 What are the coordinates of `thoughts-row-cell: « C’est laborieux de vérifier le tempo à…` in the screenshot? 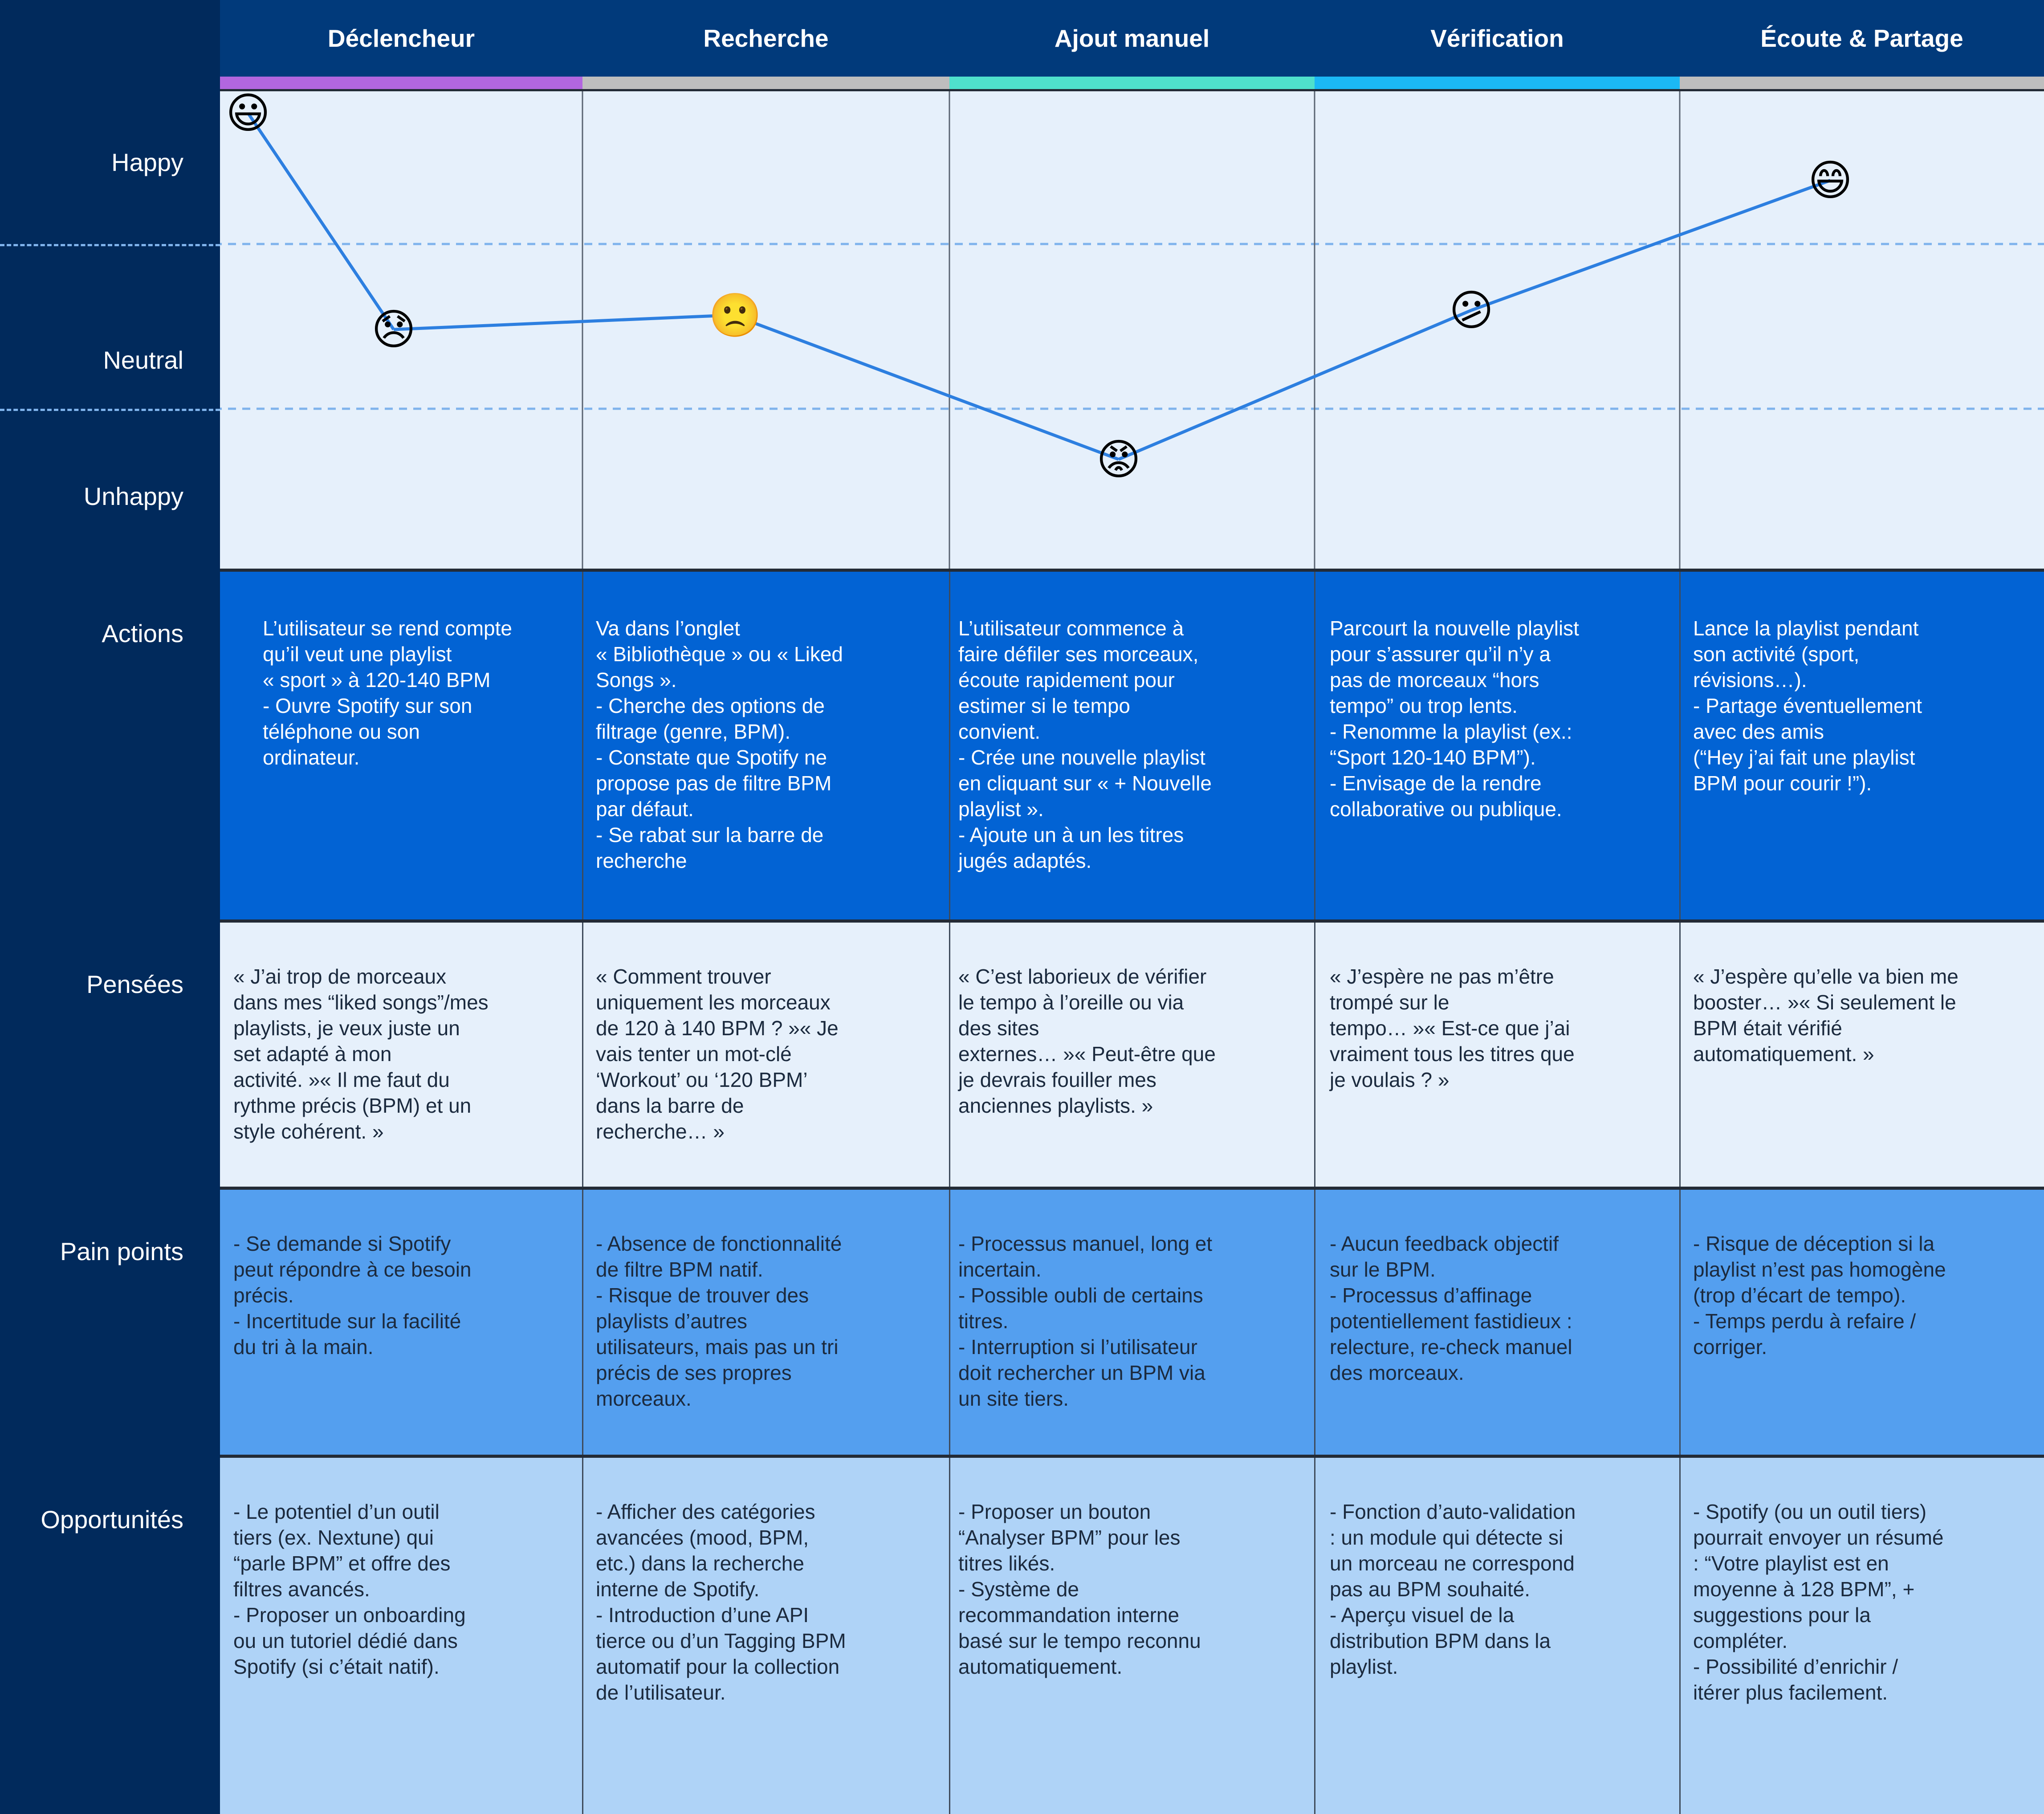 It's located at (1087, 1041).